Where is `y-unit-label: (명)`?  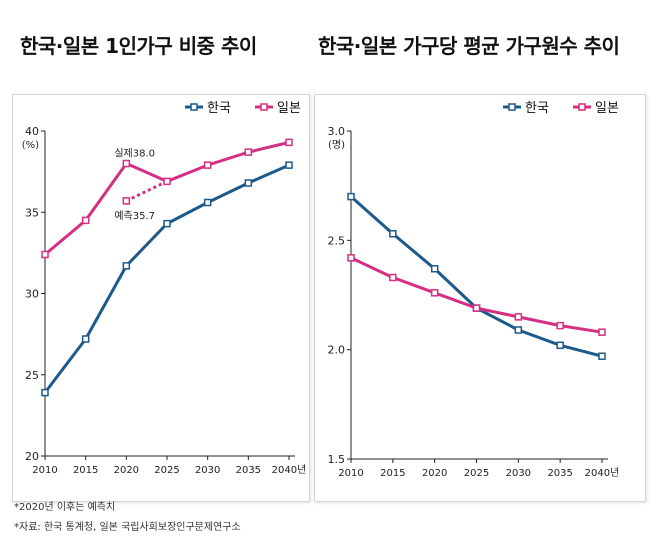
y-unit-label: (명) is located at coordinates (336, 145).